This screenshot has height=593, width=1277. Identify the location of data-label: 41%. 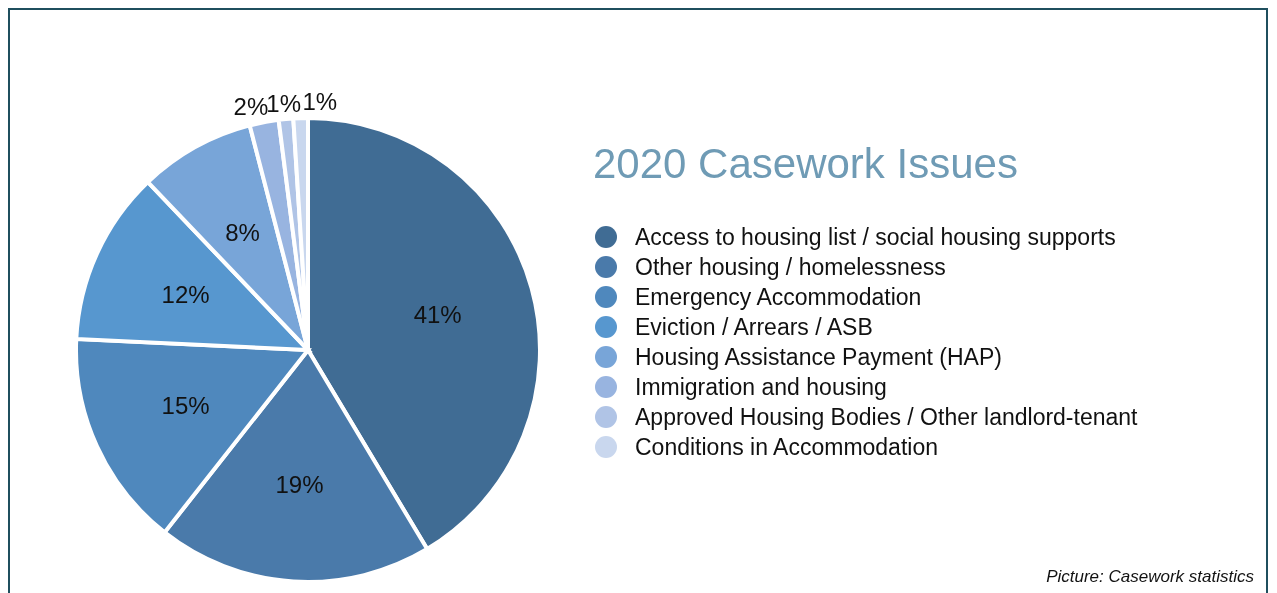
(437, 314).